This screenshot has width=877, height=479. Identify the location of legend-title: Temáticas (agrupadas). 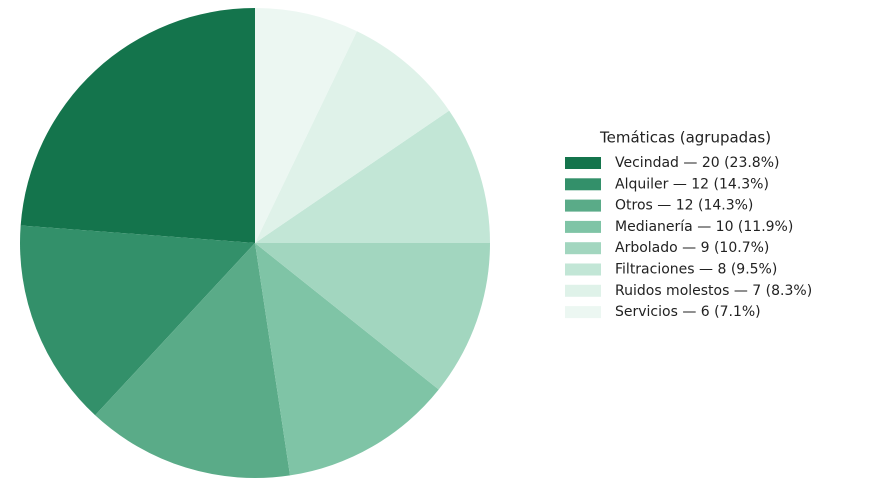
(685, 138).